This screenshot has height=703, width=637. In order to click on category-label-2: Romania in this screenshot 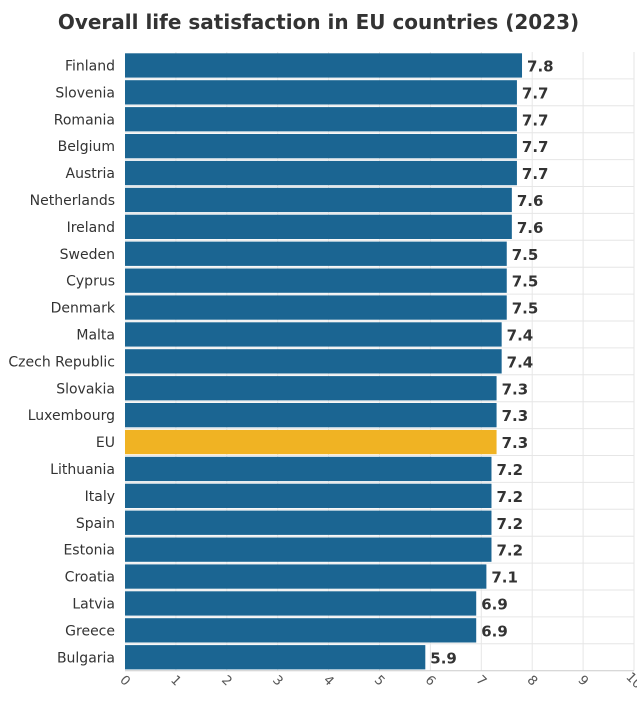, I will do `click(84, 120)`.